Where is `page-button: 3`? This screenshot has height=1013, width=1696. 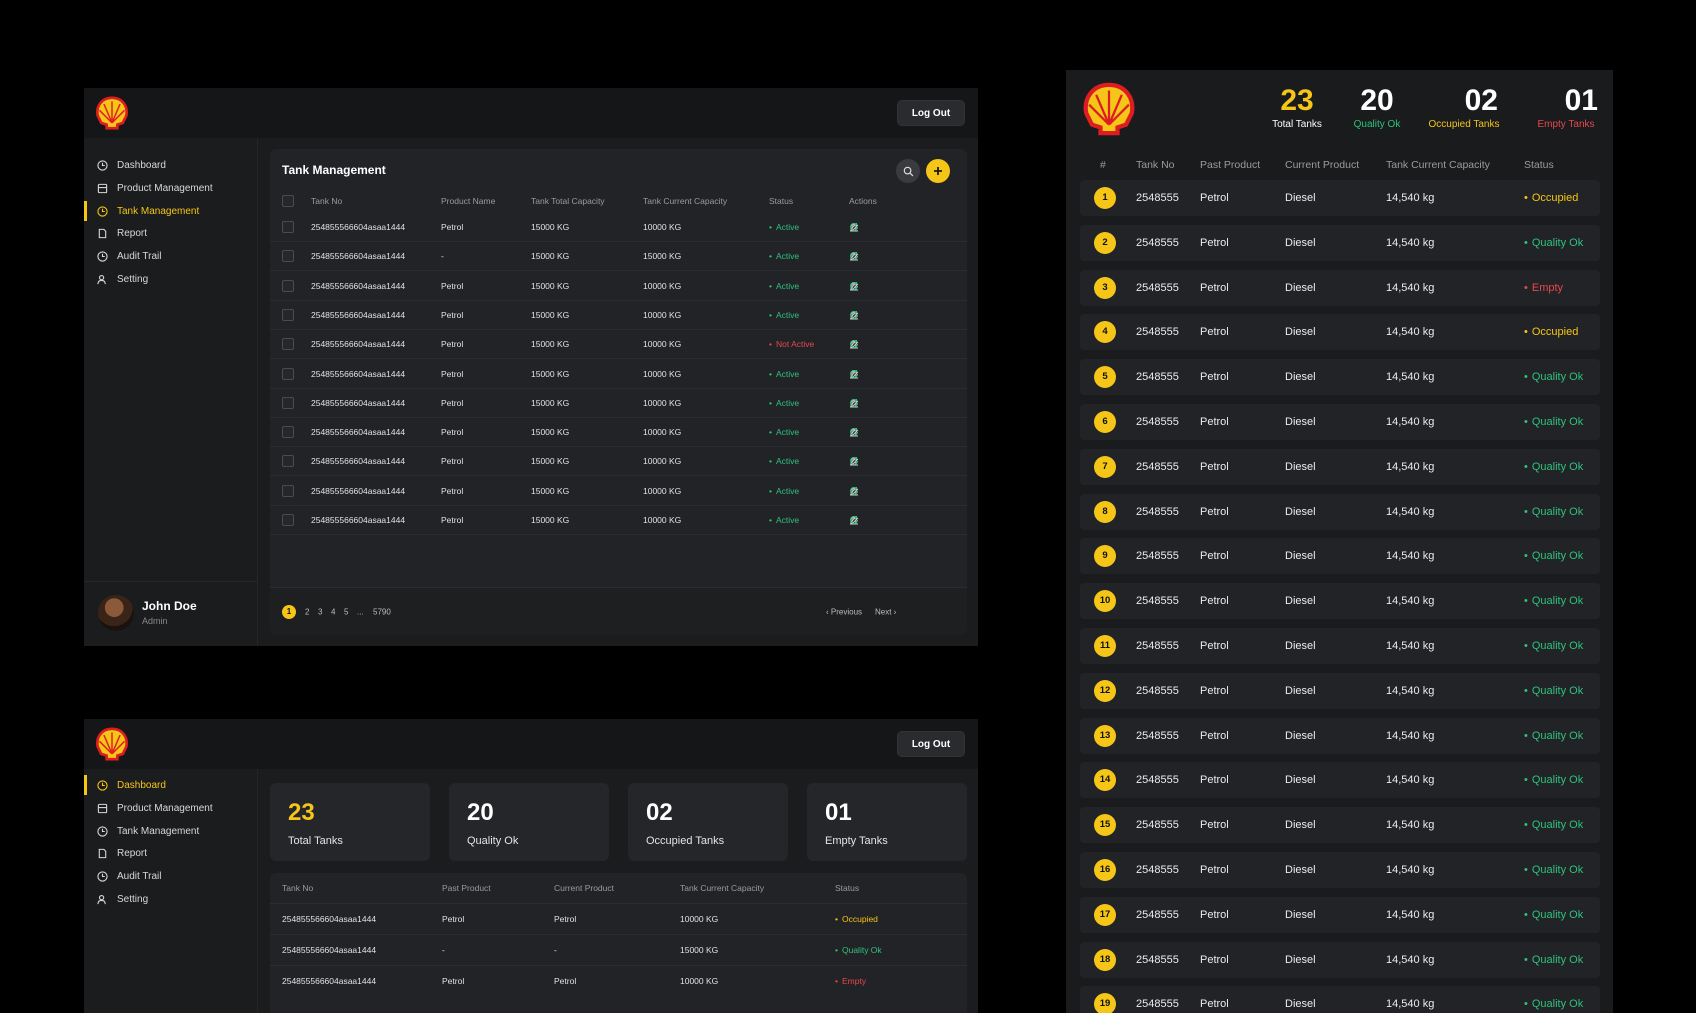 page-button: 3 is located at coordinates (320, 611).